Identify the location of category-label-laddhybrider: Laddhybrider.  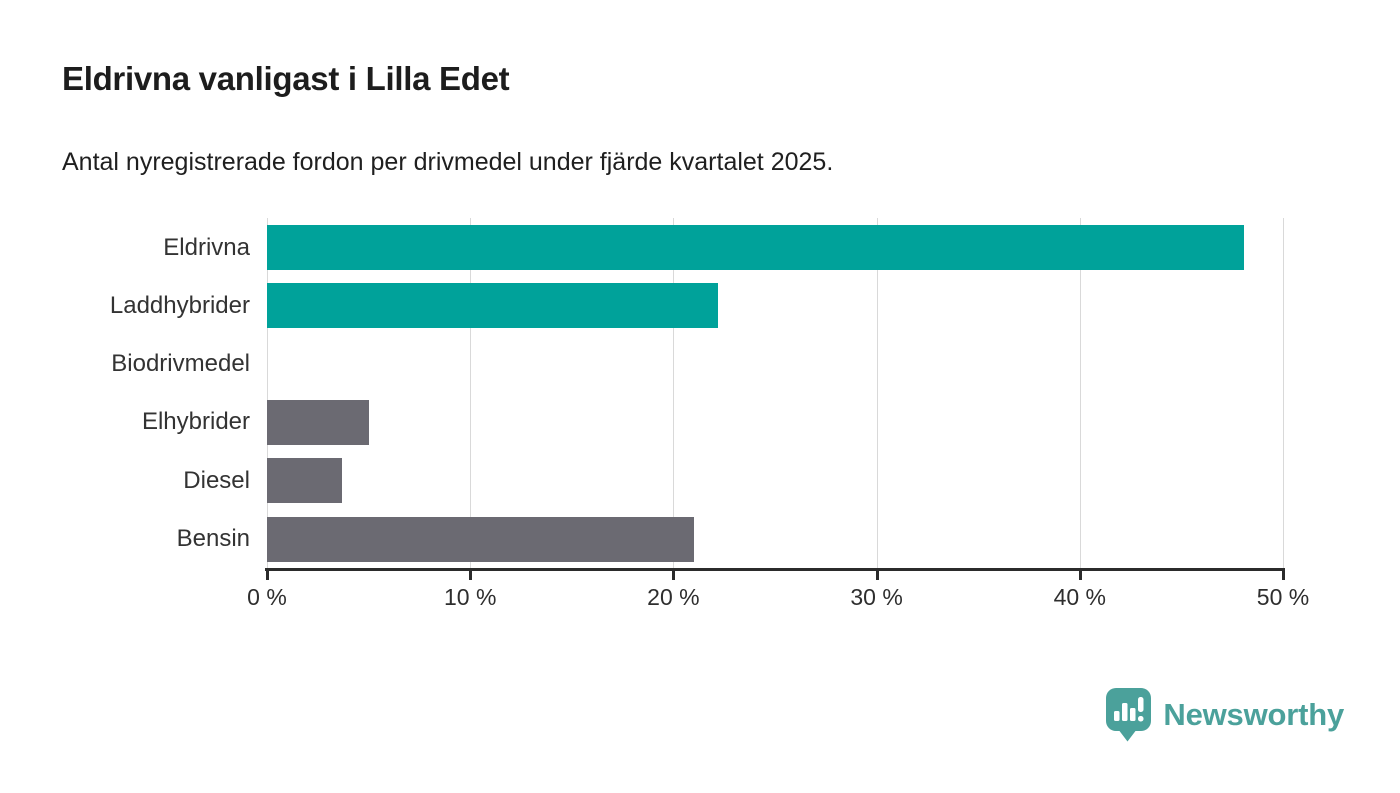
(179, 305).